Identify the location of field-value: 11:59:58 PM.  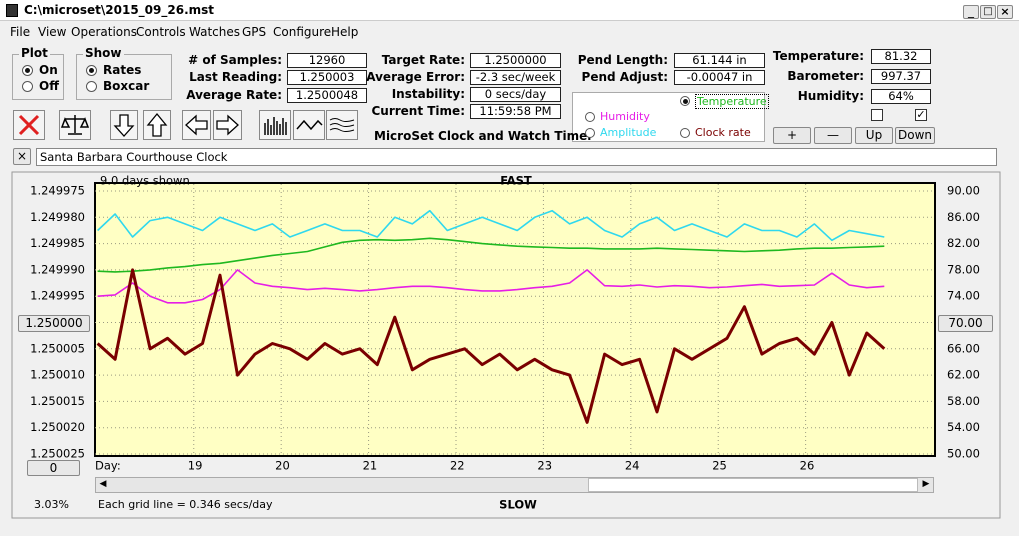
(515, 111).